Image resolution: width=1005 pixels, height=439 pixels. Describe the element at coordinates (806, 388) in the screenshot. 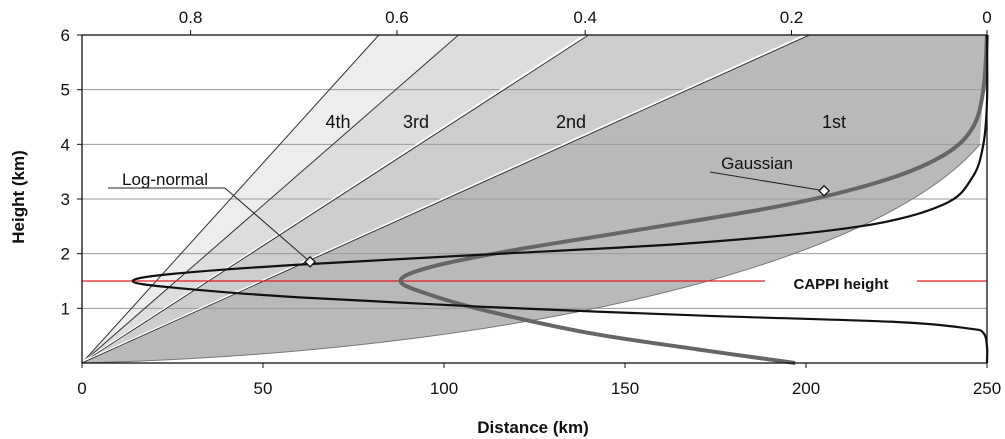

I see `x-tick-label-200: 200` at that location.